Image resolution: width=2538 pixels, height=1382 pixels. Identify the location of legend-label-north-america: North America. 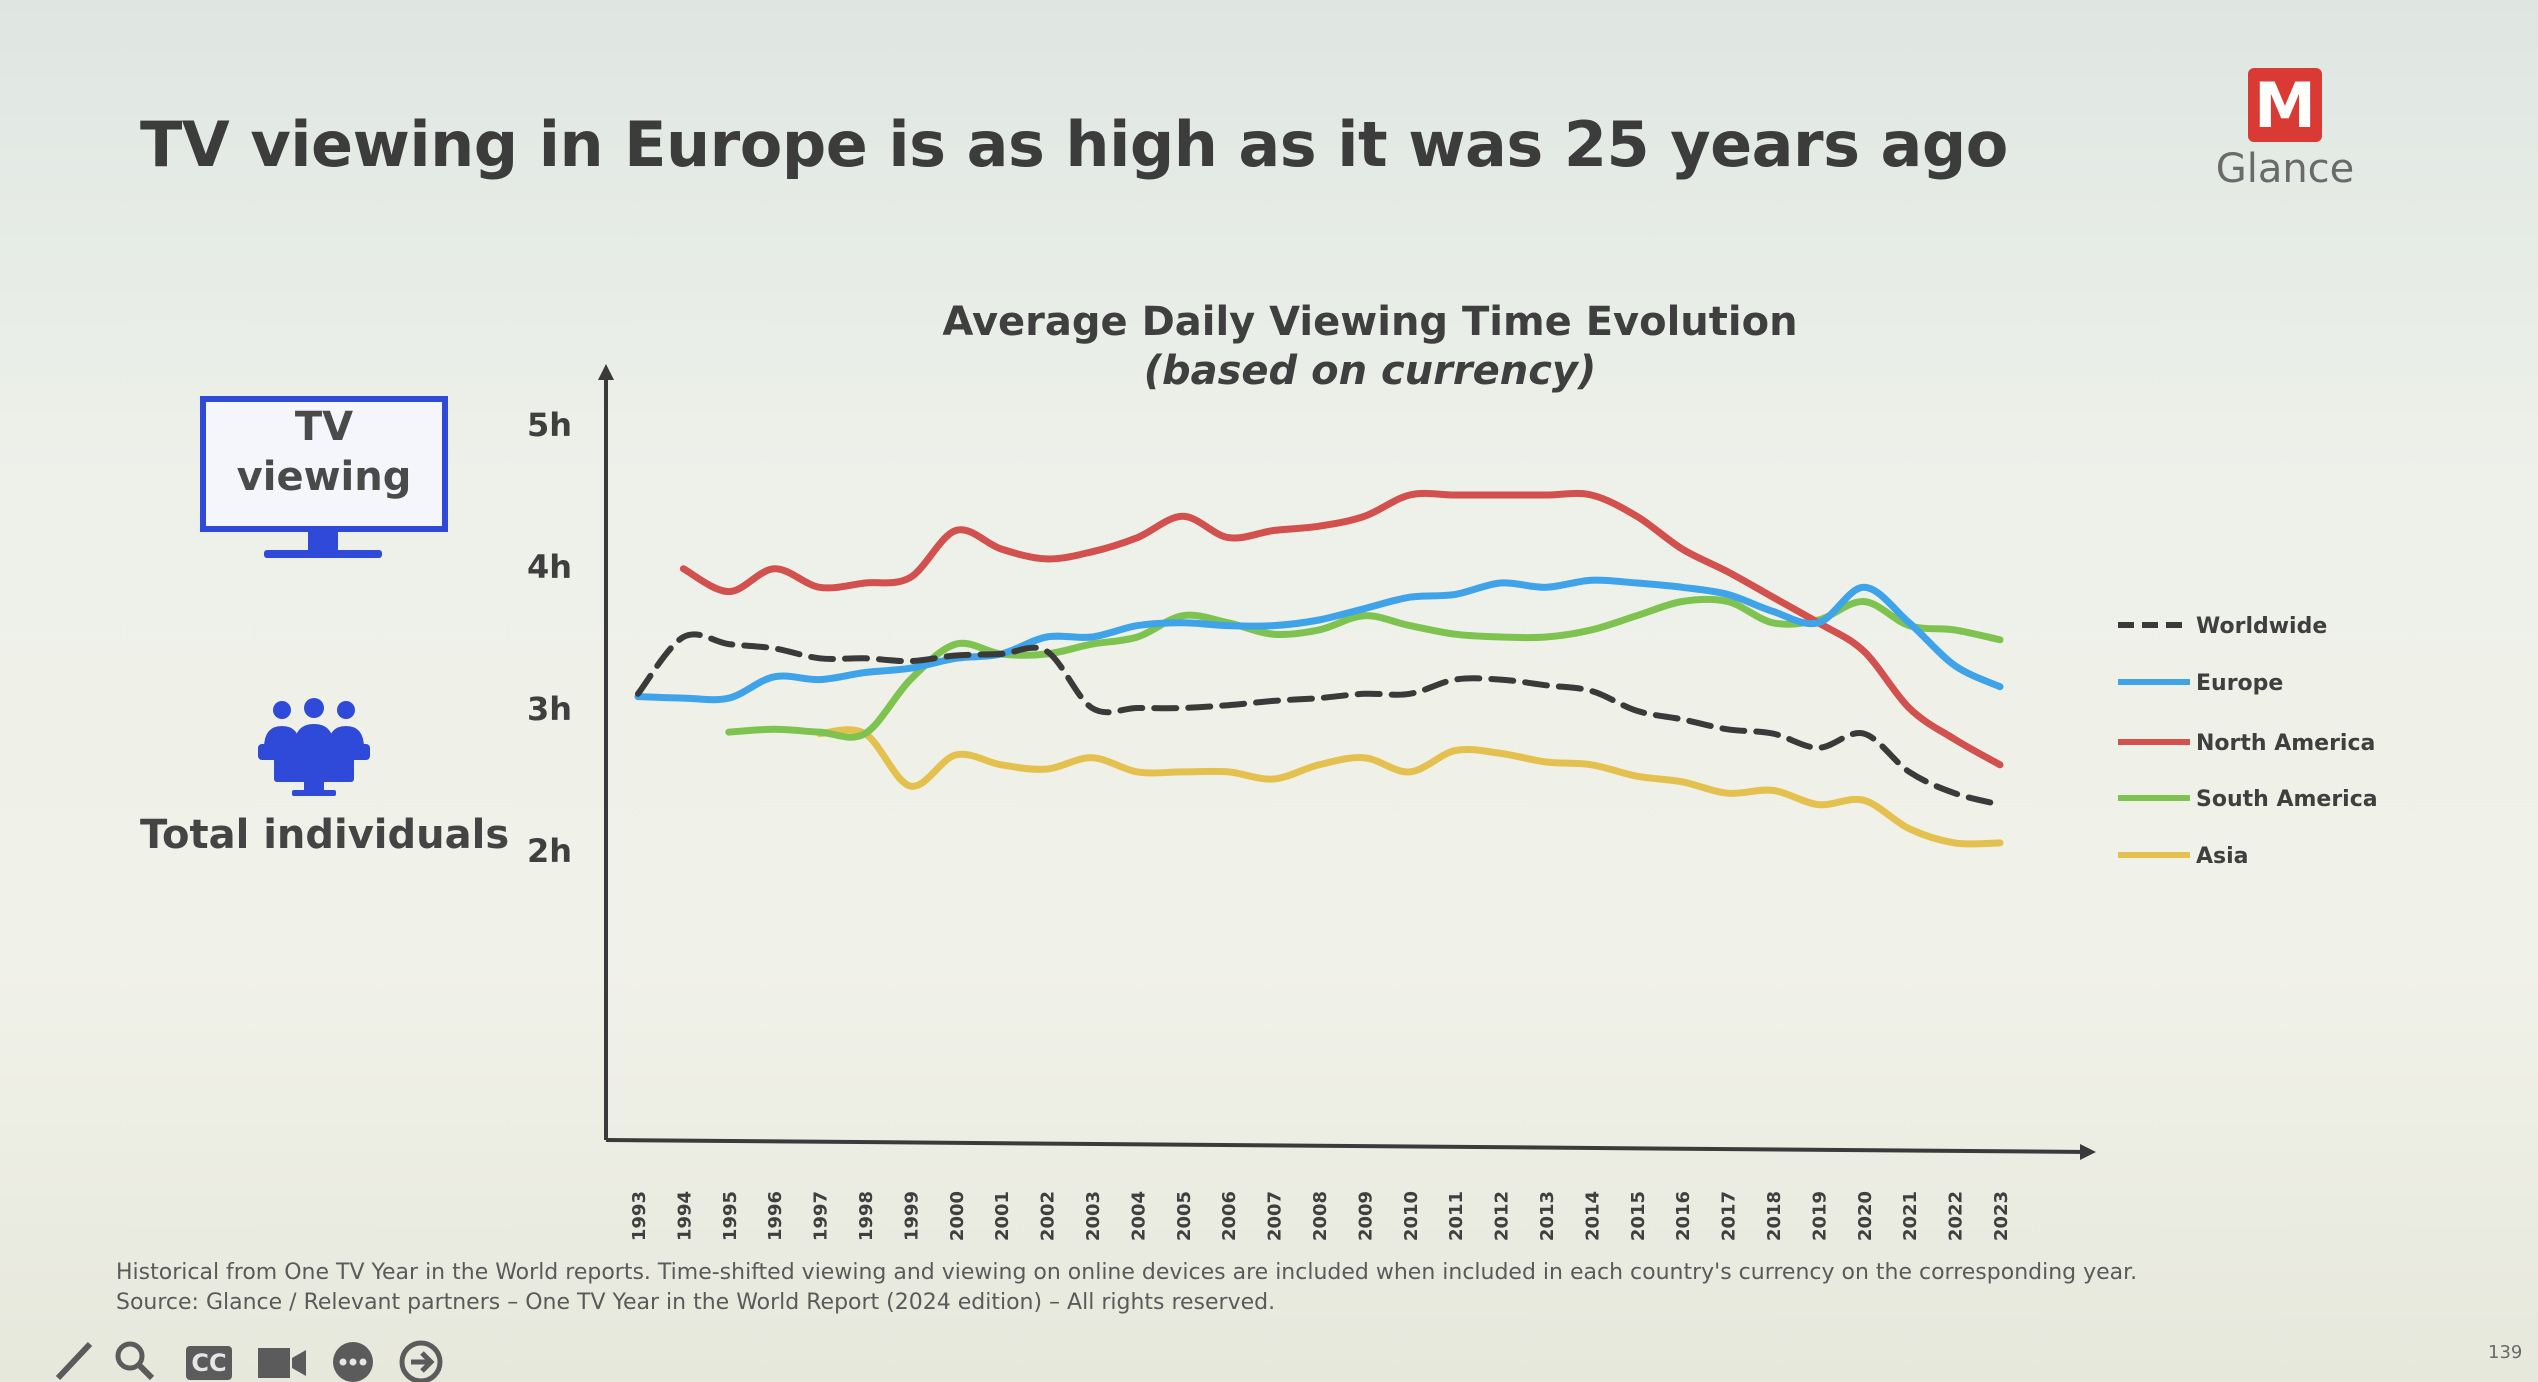
(2285, 743).